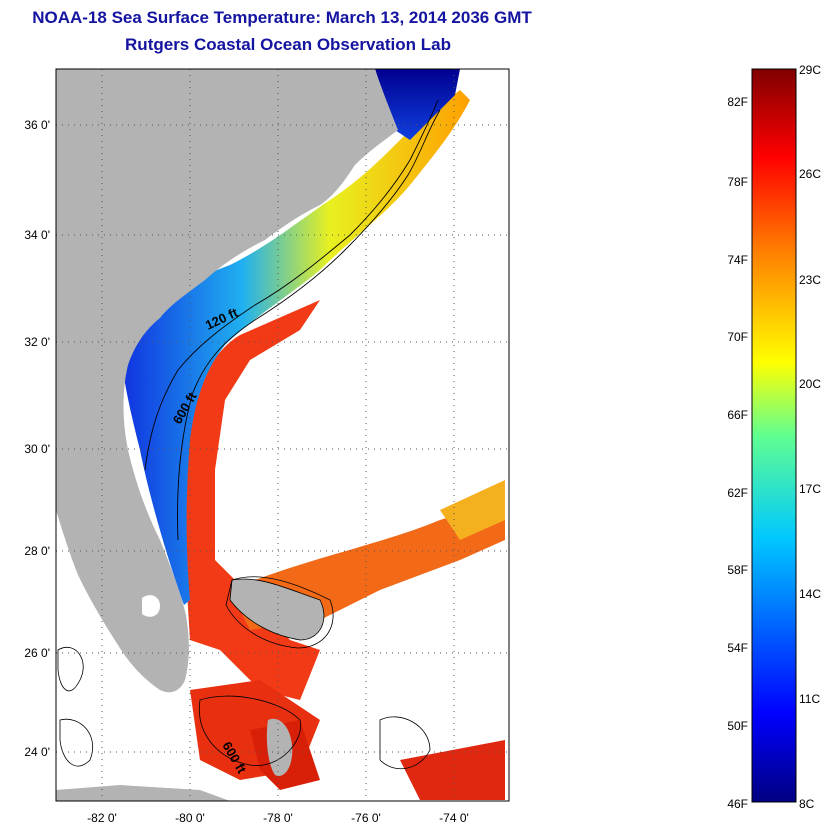  I want to click on lat-label-28: 28 0', so click(37, 551).